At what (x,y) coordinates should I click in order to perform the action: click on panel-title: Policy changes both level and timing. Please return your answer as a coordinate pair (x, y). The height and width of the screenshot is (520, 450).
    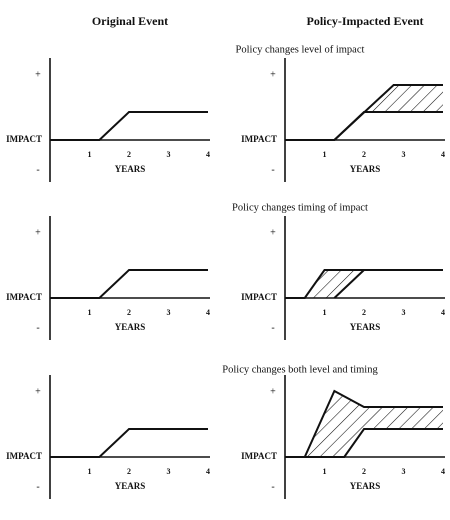
    Looking at the image, I should click on (300, 369).